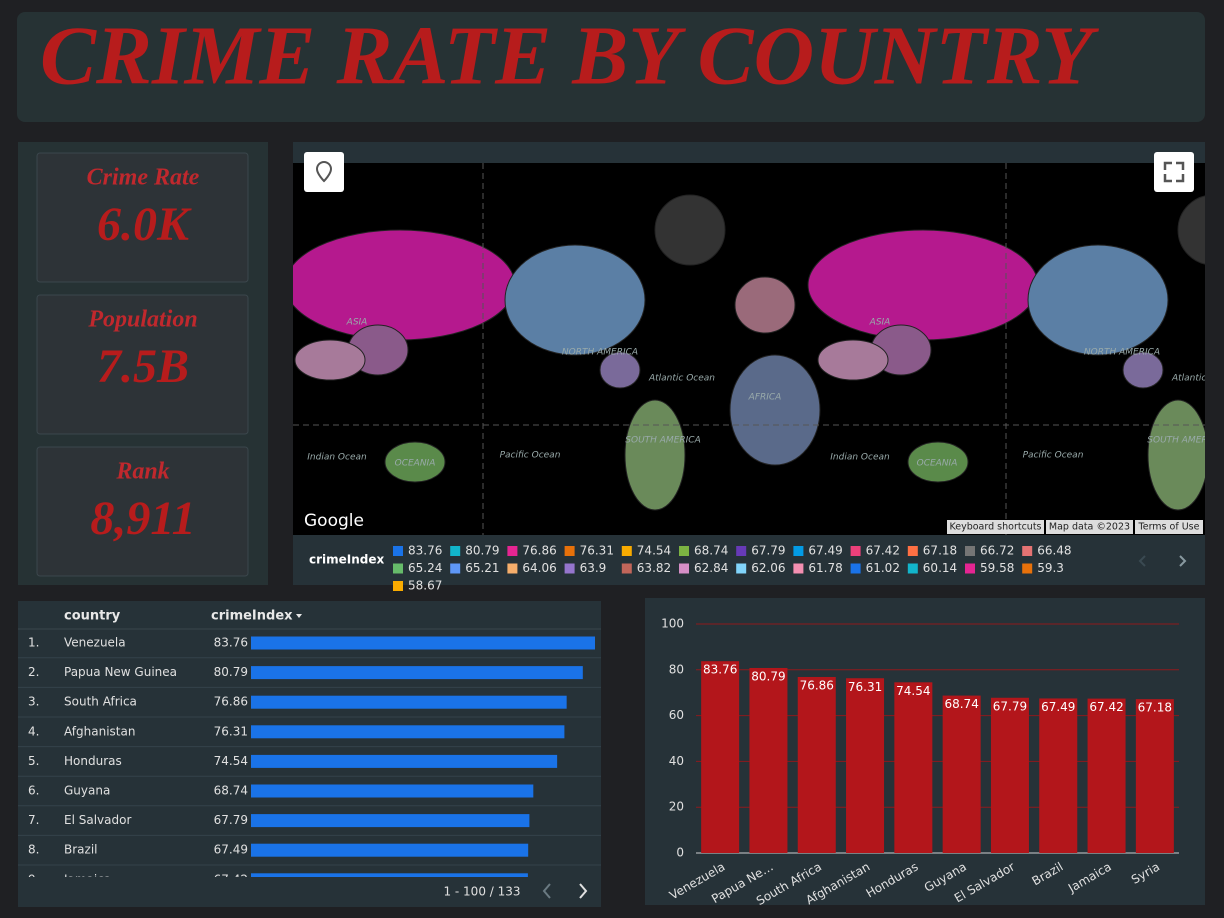 The height and width of the screenshot is (918, 1224). I want to click on row-country: Brazil, so click(81, 850).